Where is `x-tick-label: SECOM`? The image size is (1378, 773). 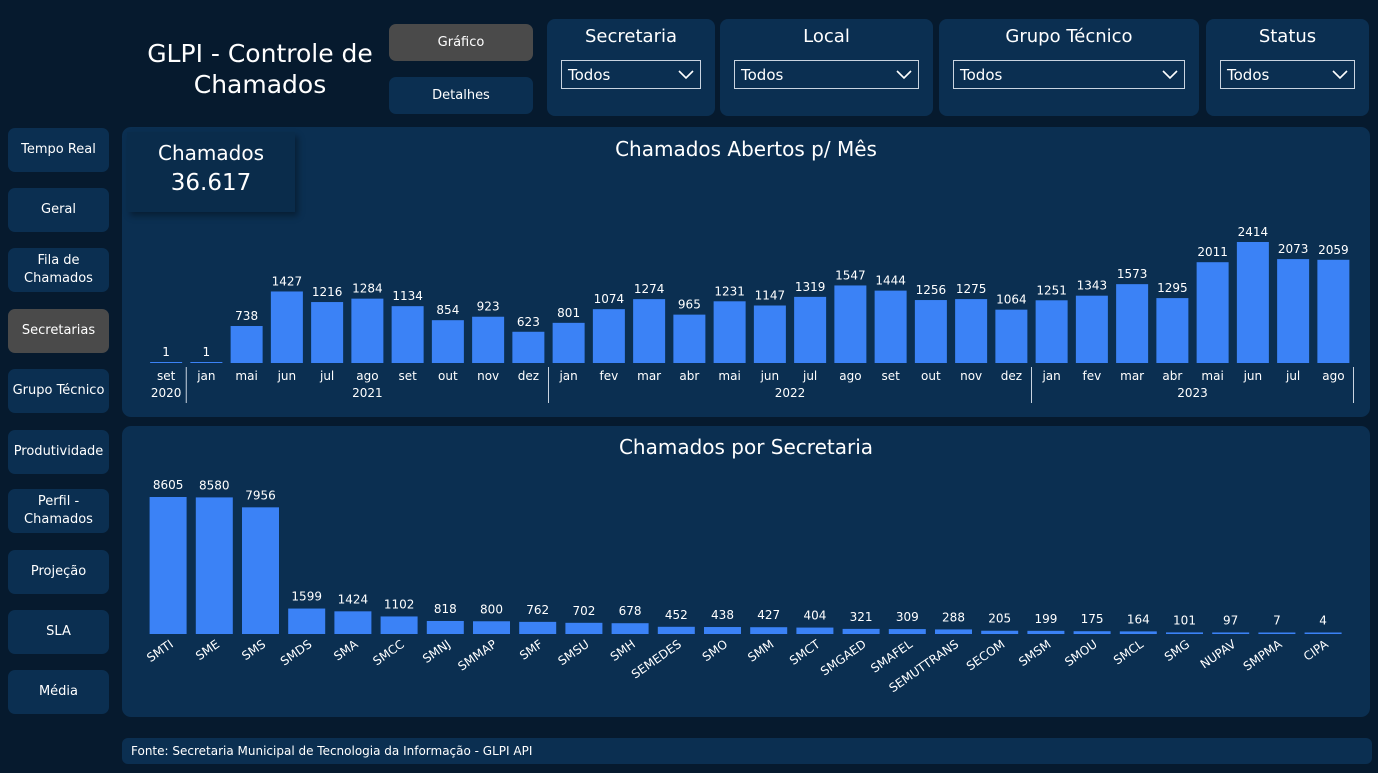 x-tick-label: SECOM is located at coordinates (986, 655).